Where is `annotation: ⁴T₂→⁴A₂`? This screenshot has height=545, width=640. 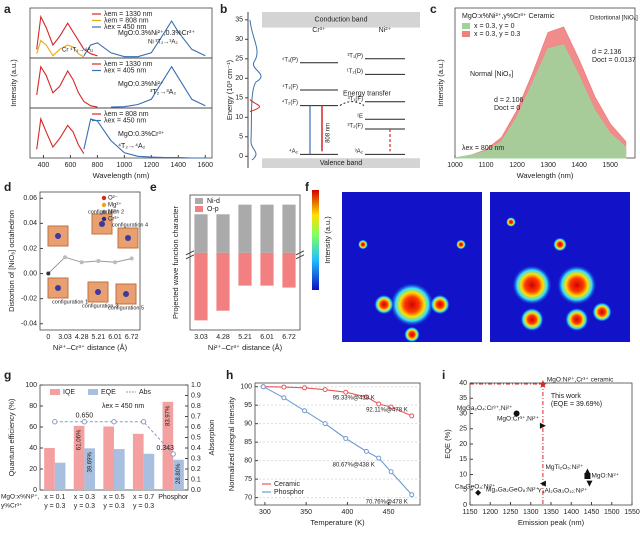
annotation: ⁴T₂→⁴A₂ is located at coordinates (132, 146).